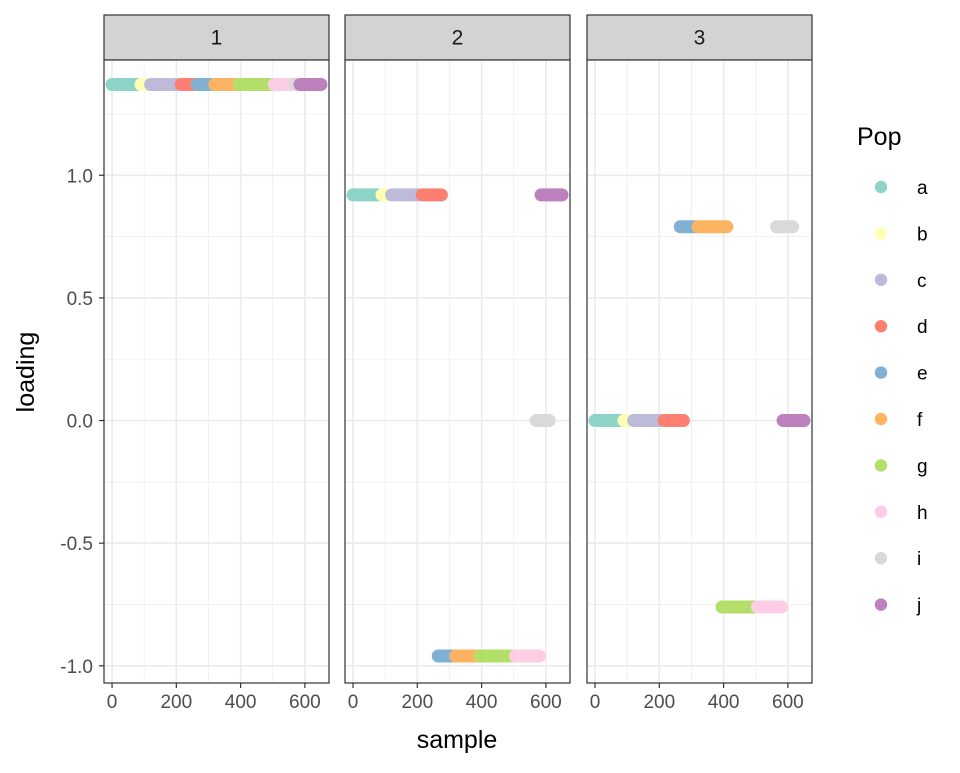  What do you see at coordinates (922, 466) in the screenshot?
I see `legend-label: g` at bounding box center [922, 466].